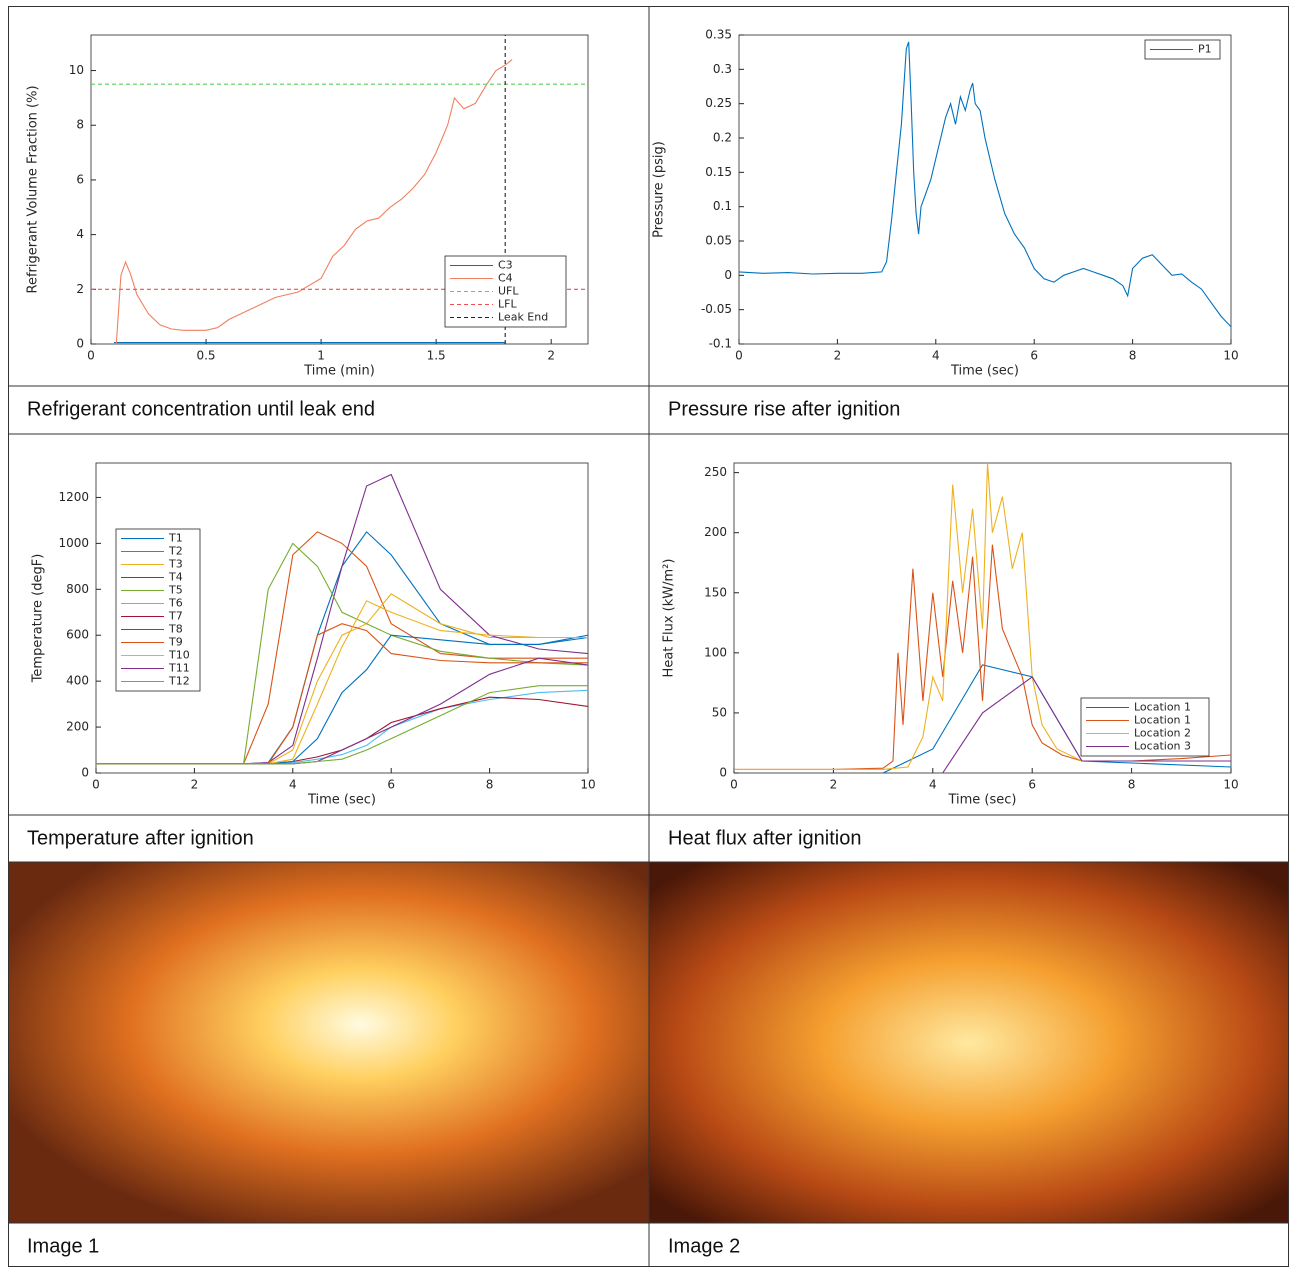 This screenshot has height=1268, width=1290. I want to click on x-tick-label: 1.5, so click(436, 356).